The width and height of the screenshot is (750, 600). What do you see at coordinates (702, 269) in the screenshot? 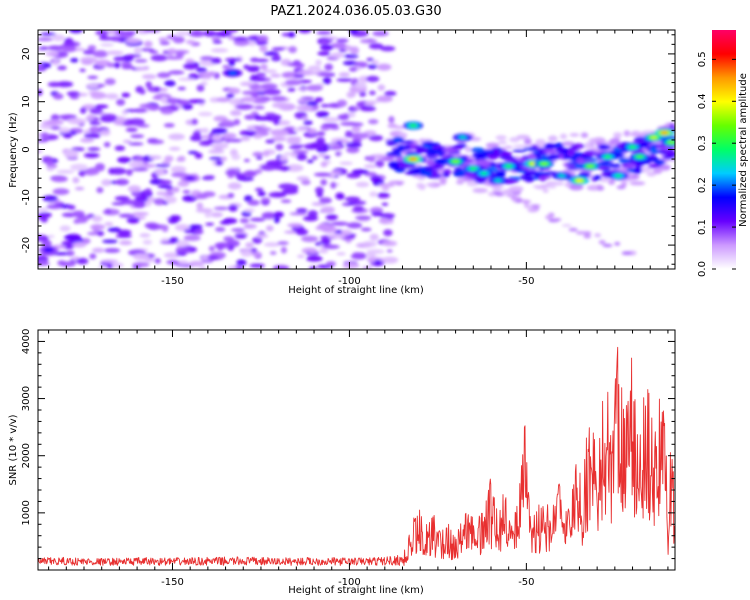
I see `colorbar-tick-label: 0.0` at bounding box center [702, 269].